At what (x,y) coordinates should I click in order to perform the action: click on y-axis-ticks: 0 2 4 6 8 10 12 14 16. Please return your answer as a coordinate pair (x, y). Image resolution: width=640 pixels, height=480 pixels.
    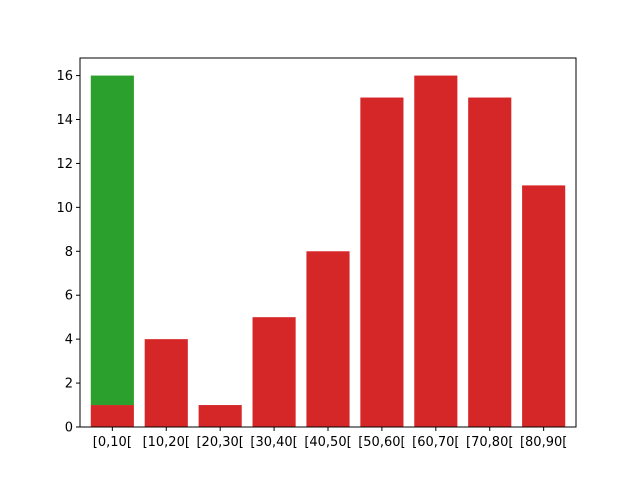
    Looking at the image, I should click on (68, 252).